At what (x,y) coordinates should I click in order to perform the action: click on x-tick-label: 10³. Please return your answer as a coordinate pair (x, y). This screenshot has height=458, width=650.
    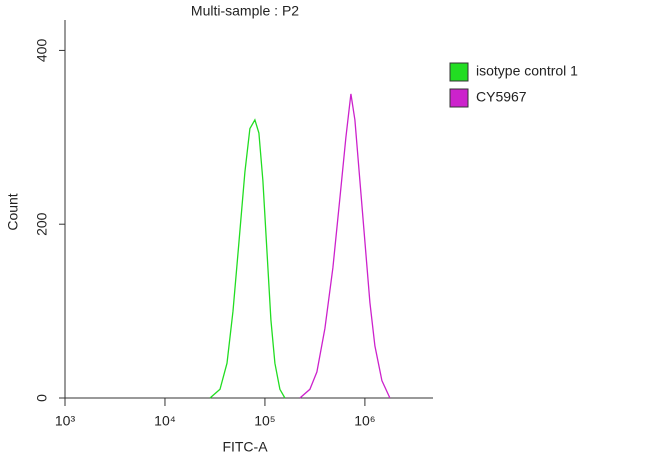
    Looking at the image, I should click on (65, 421).